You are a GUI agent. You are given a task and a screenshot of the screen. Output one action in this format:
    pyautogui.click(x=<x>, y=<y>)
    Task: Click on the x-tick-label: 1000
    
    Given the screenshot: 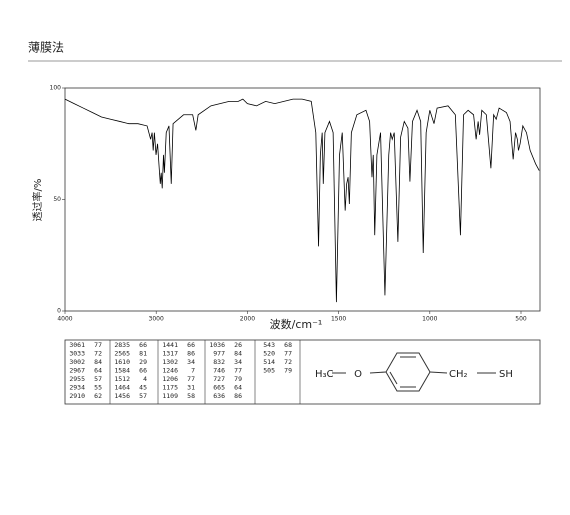 What is the action you would take?
    pyautogui.click(x=429, y=319)
    